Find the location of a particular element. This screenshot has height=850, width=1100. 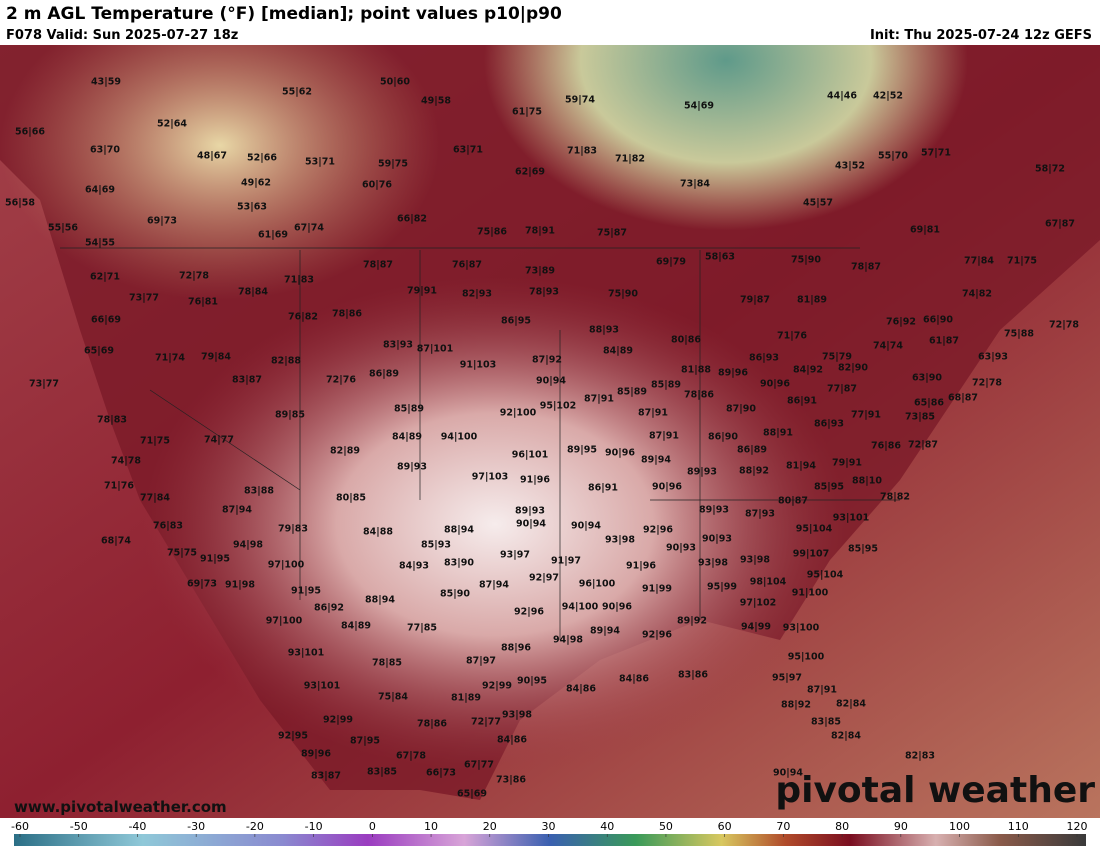

point-value: 74|74 is located at coordinates (888, 346).